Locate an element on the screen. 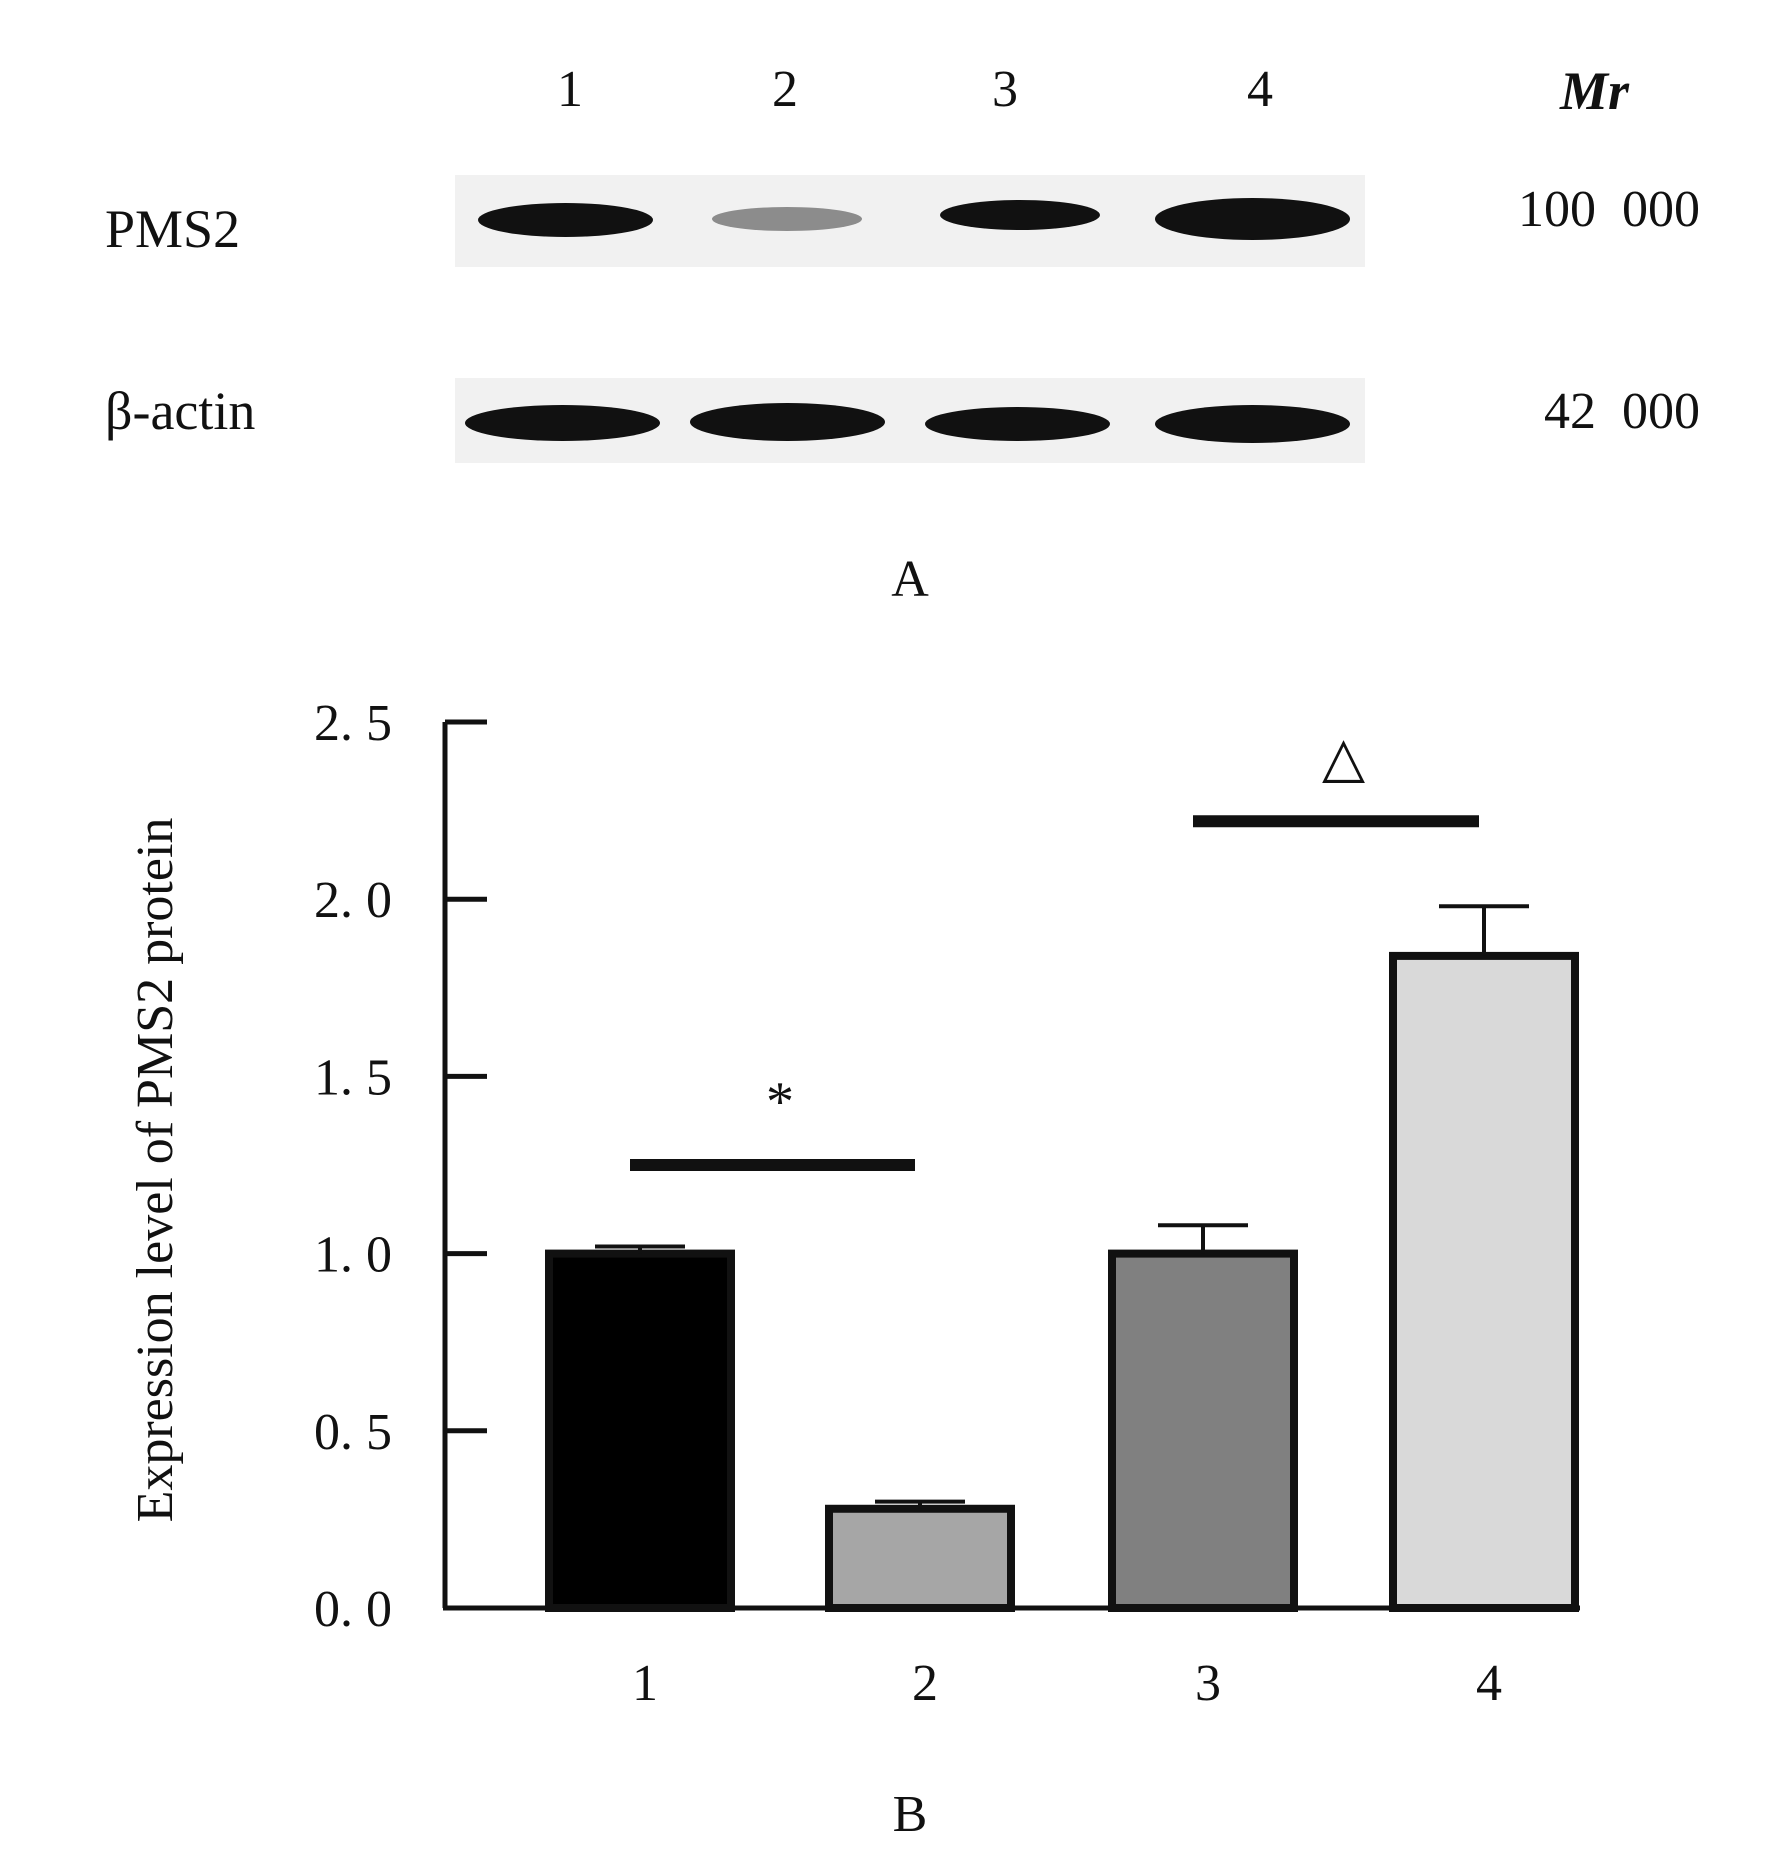 Image resolution: width=1785 pixels, height=1872 pixels. significance-symbol-2: △ is located at coordinates (1343, 758).